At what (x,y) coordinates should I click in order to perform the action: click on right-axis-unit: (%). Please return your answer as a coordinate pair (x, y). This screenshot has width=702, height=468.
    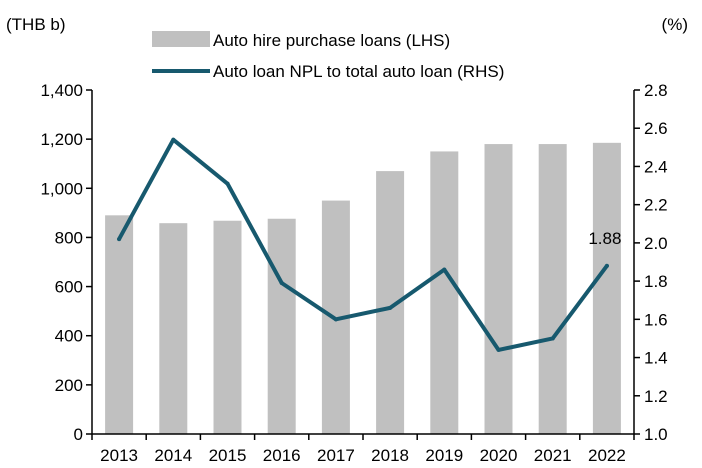
    Looking at the image, I should click on (675, 24).